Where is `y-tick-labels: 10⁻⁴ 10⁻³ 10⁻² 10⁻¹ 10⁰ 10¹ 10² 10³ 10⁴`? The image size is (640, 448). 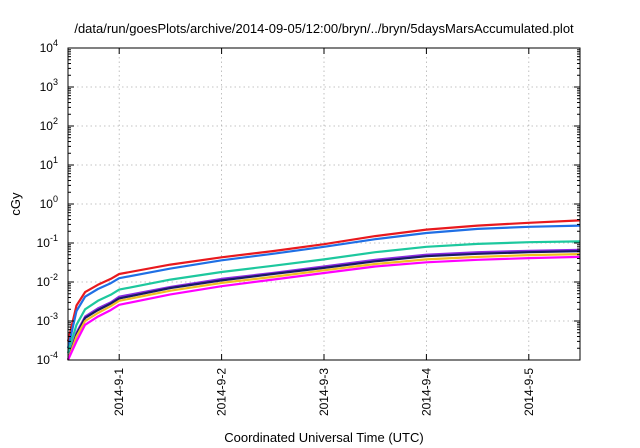
y-tick-labels: 10⁻⁴ 10⁻³ 10⁻² 10⁻¹ 10⁰ 10¹ 10² 10³ 10⁴ is located at coordinates (47, 202).